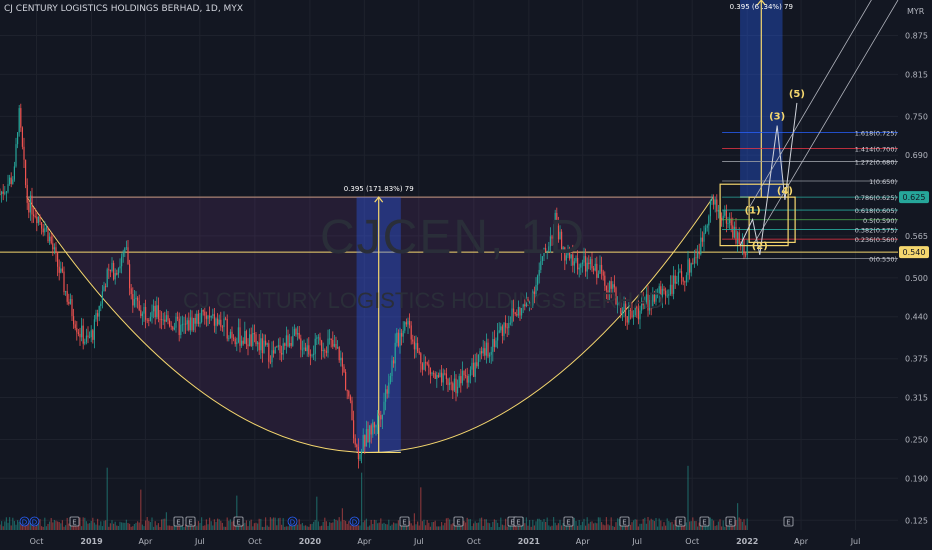 The width and height of the screenshot is (932, 550). I want to click on event-marker-label: D, so click(354, 523).